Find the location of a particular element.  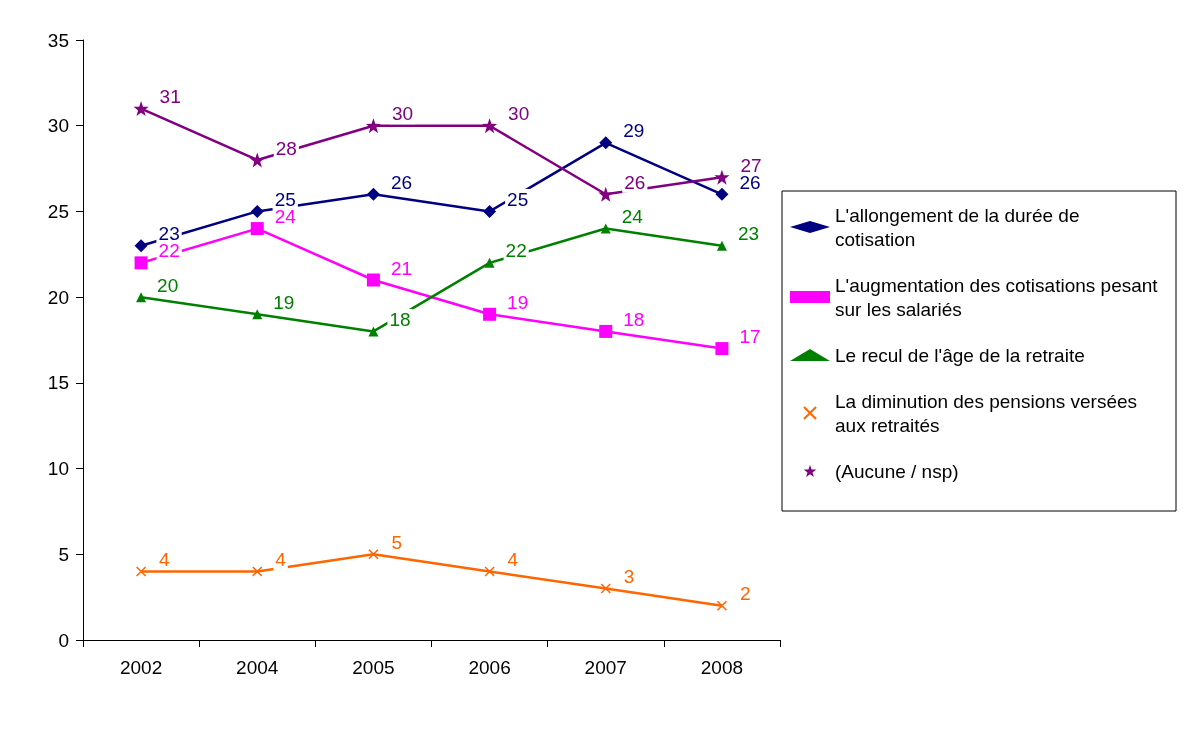

legend-label: (Aucune / nsp) is located at coordinates (897, 471).